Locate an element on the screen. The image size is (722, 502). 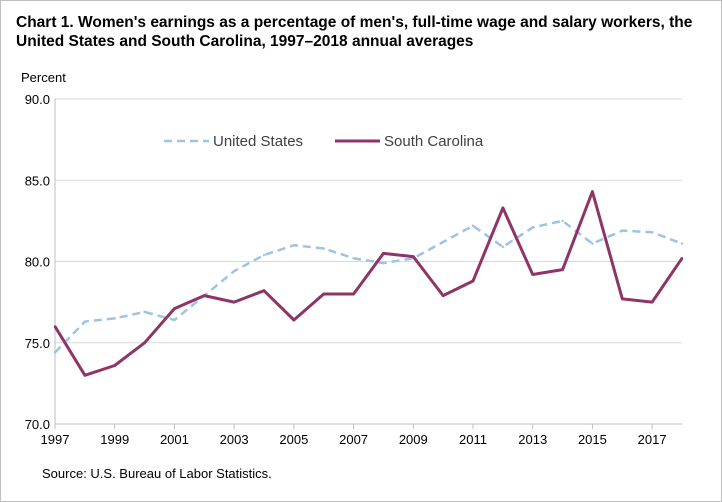
legend: United States South Carolina is located at coordinates (324, 141).